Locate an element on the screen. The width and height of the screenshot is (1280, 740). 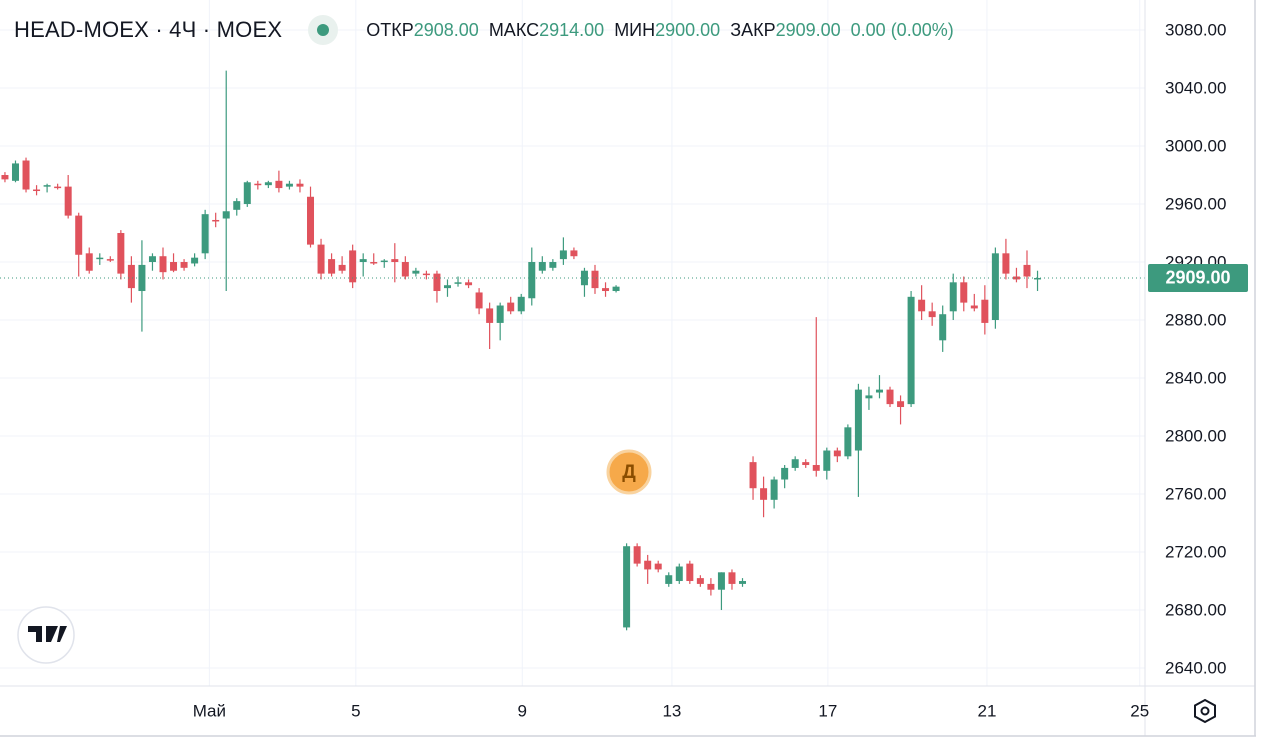
change-value: 0.00 (0.00%) is located at coordinates (902, 29).